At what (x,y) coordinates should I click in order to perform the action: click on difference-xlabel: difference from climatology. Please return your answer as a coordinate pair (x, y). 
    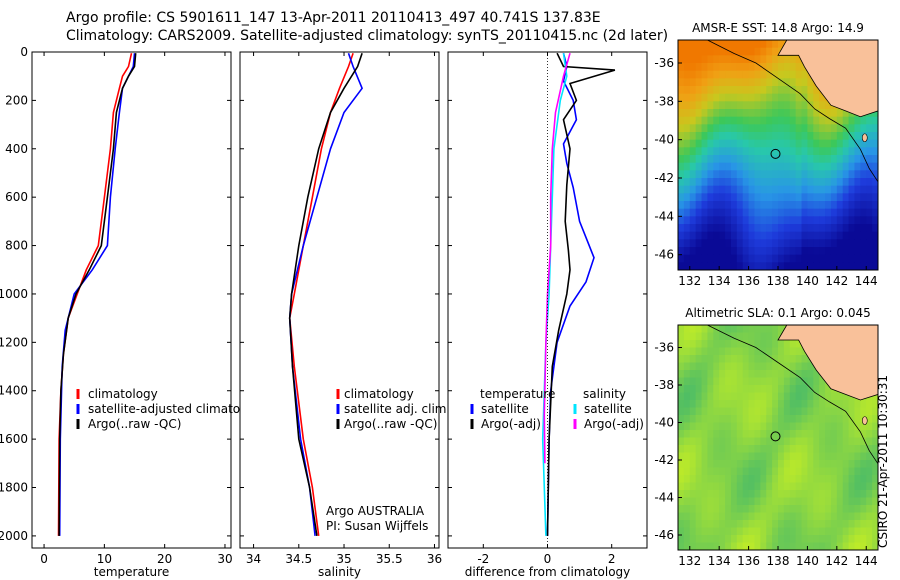
    Looking at the image, I should click on (548, 572).